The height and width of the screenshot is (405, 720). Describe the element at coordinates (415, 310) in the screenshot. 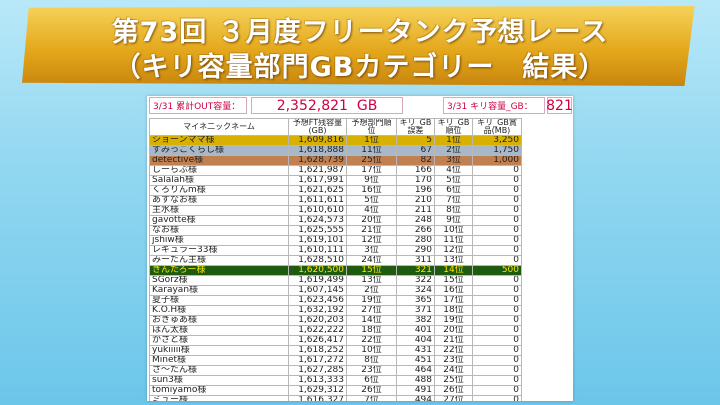

I see `cell-gb-diff: 371` at that location.